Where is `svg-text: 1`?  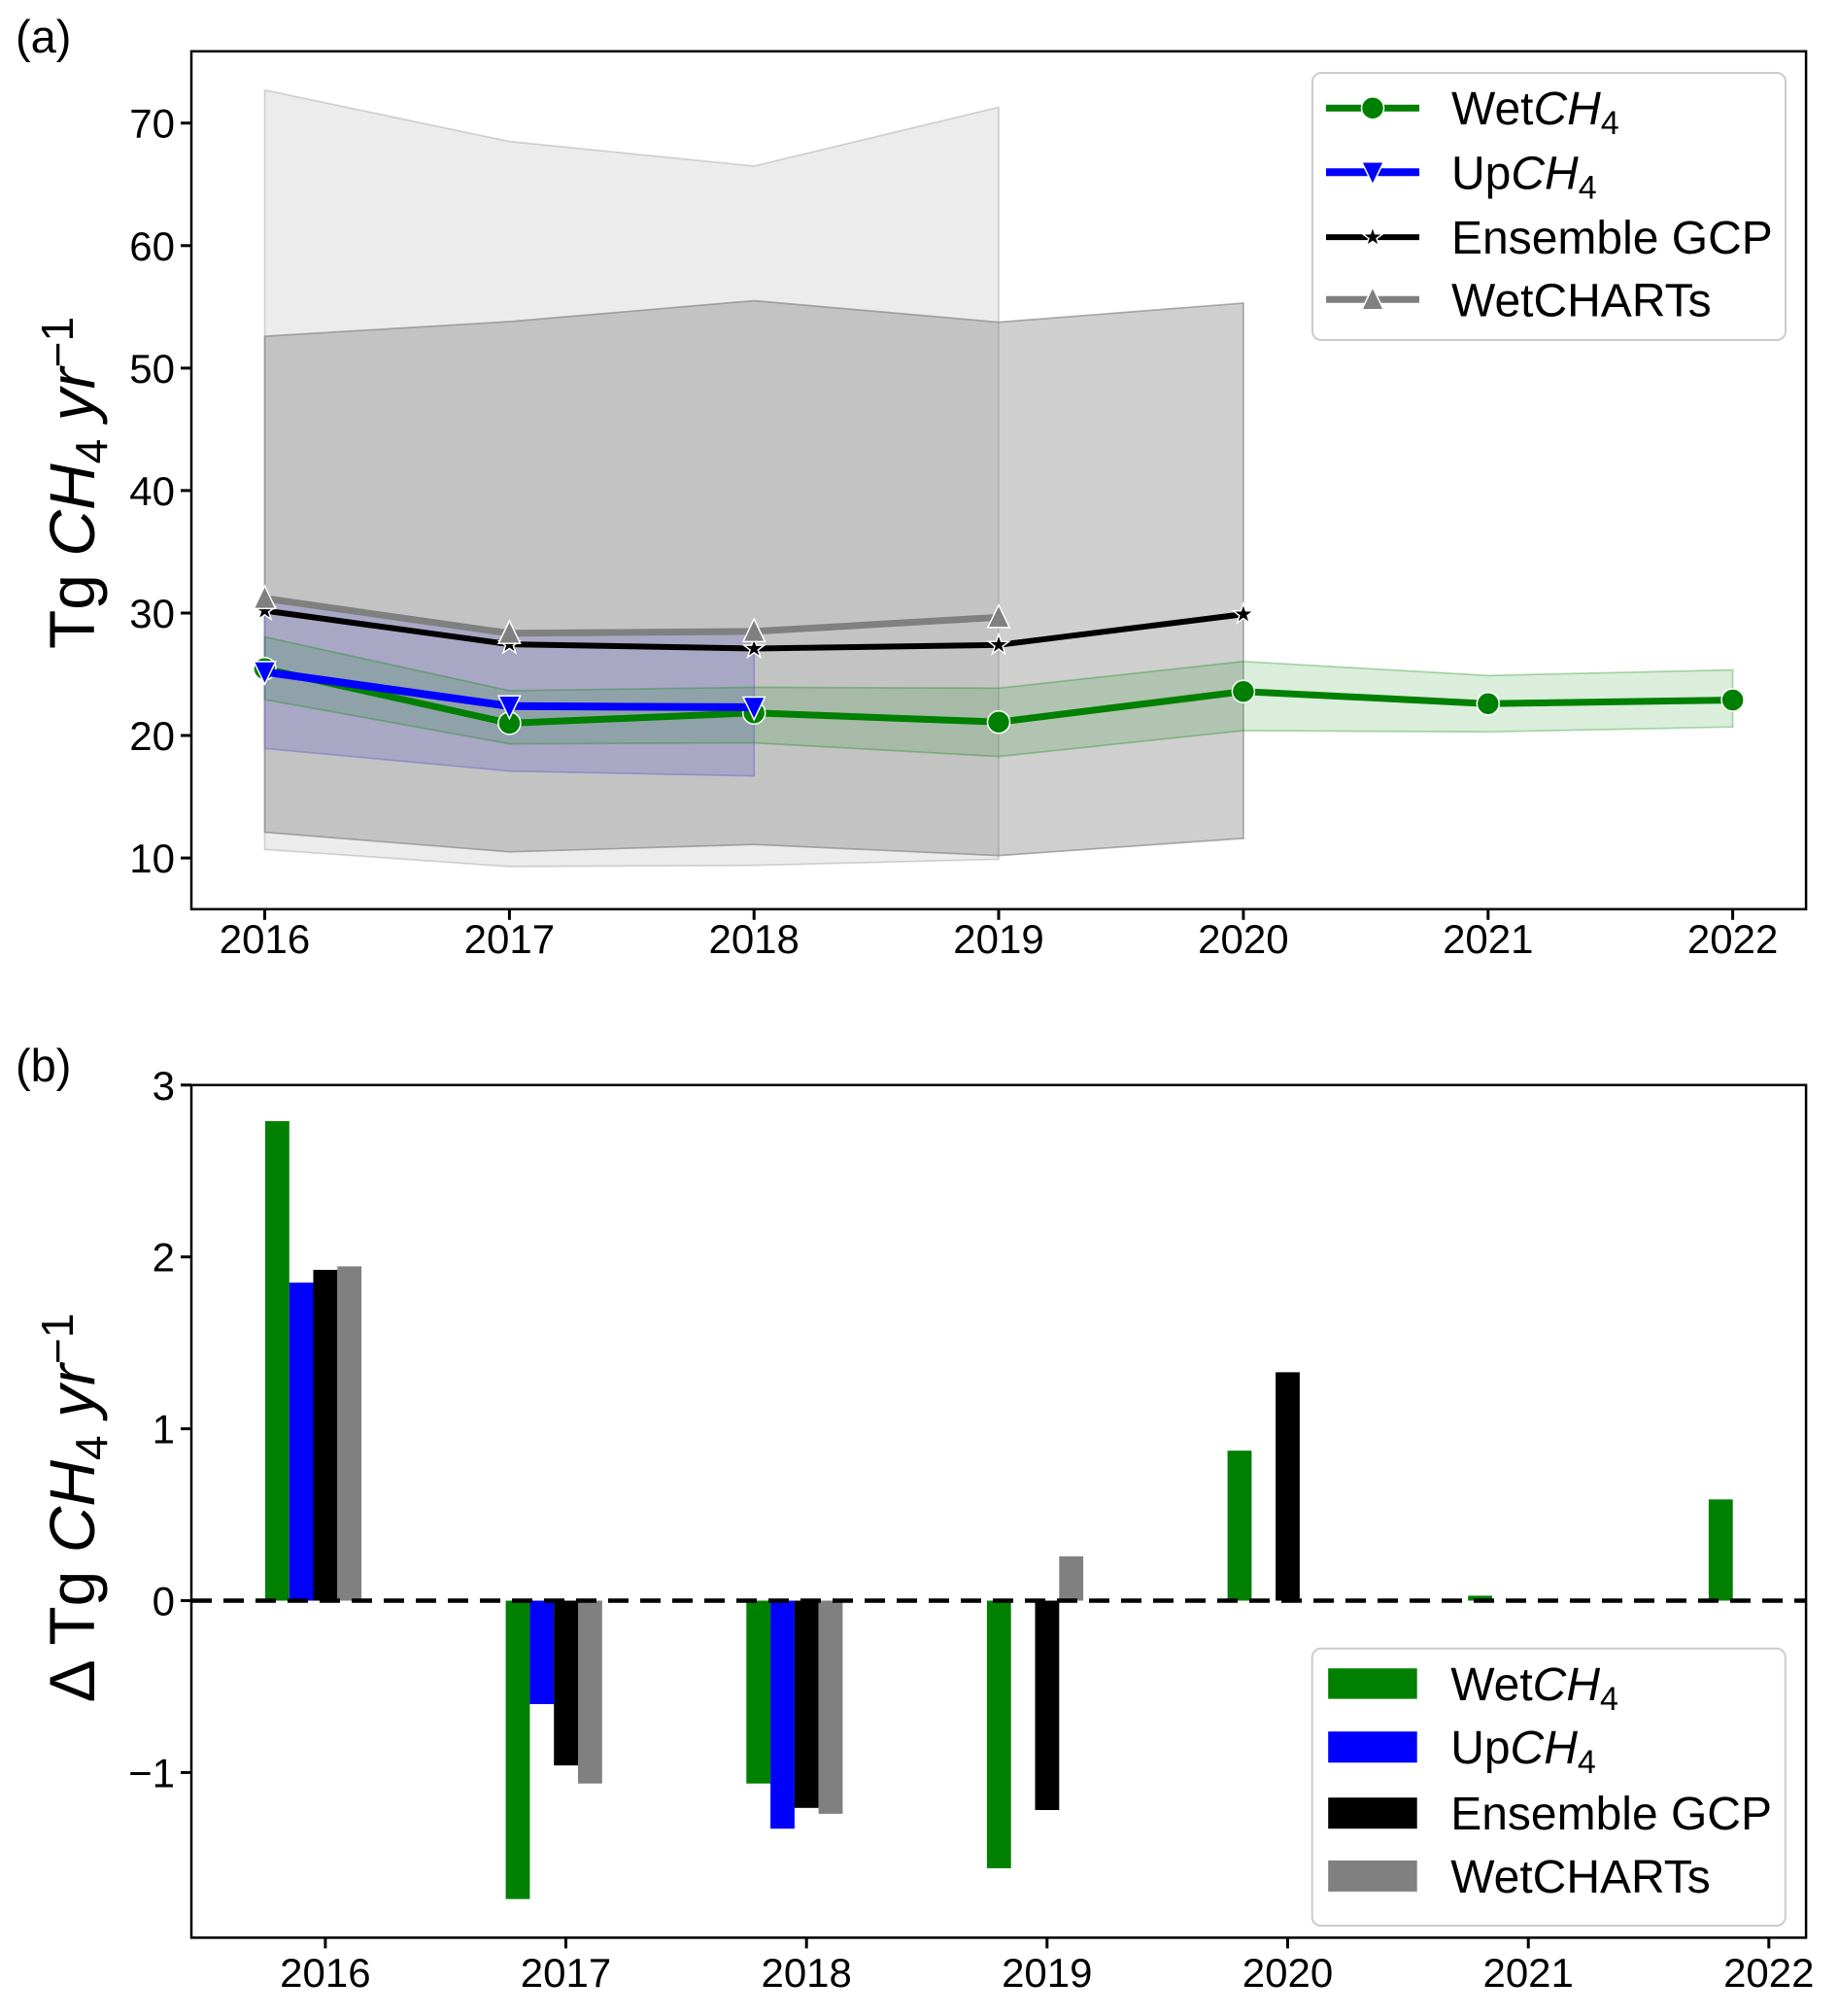 svg-text: 1 is located at coordinates (164, 1430).